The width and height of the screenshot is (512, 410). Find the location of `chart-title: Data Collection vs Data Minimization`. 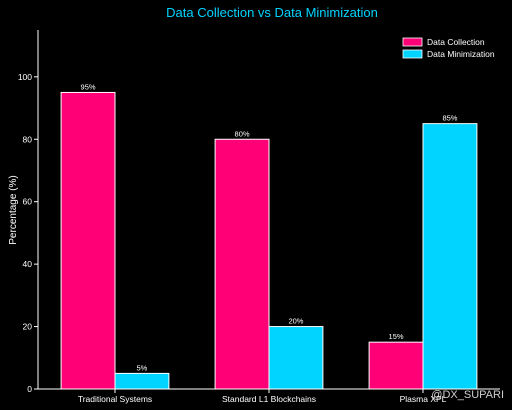

chart-title: Data Collection vs Data Minimization is located at coordinates (272, 12).